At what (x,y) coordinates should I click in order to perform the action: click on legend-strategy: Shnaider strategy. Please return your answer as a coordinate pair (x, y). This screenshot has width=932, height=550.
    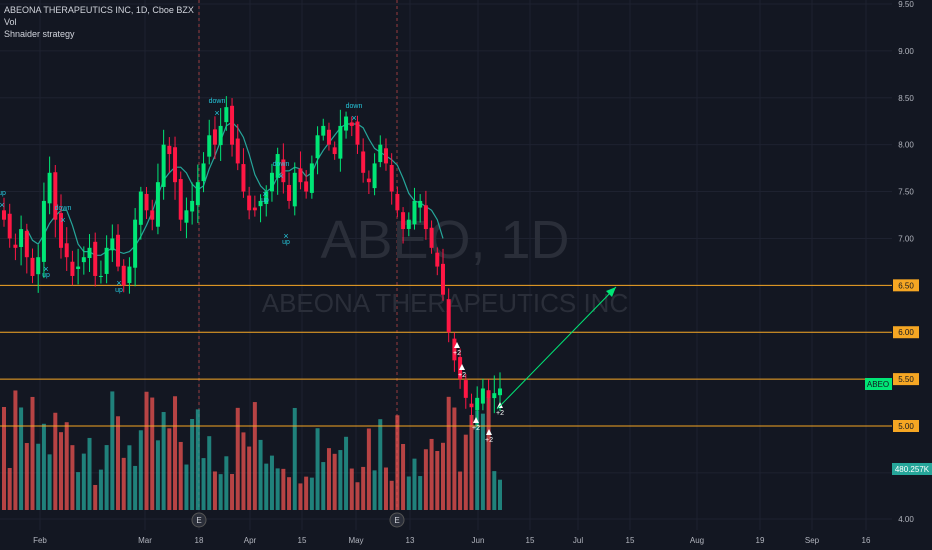
    Looking at the image, I should click on (39, 34).